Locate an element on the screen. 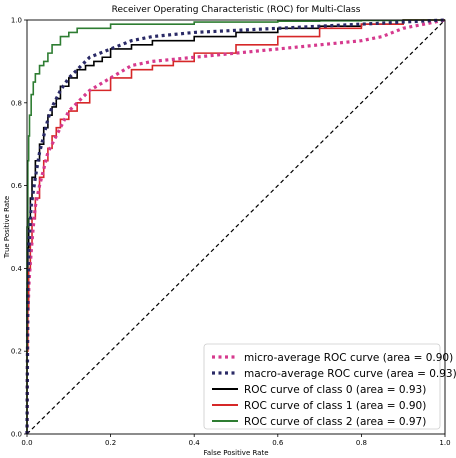  legend-label-1: macro-average ROC curve (area = 0.93) is located at coordinates (350, 374).